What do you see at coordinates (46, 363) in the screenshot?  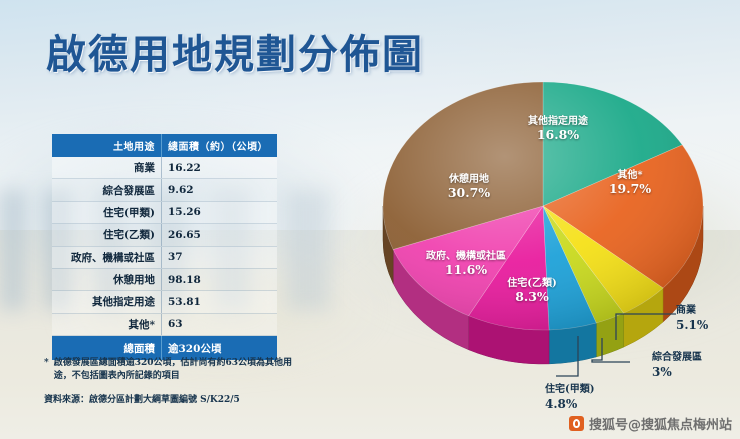 I see `footnote-marker: *` at bounding box center [46, 363].